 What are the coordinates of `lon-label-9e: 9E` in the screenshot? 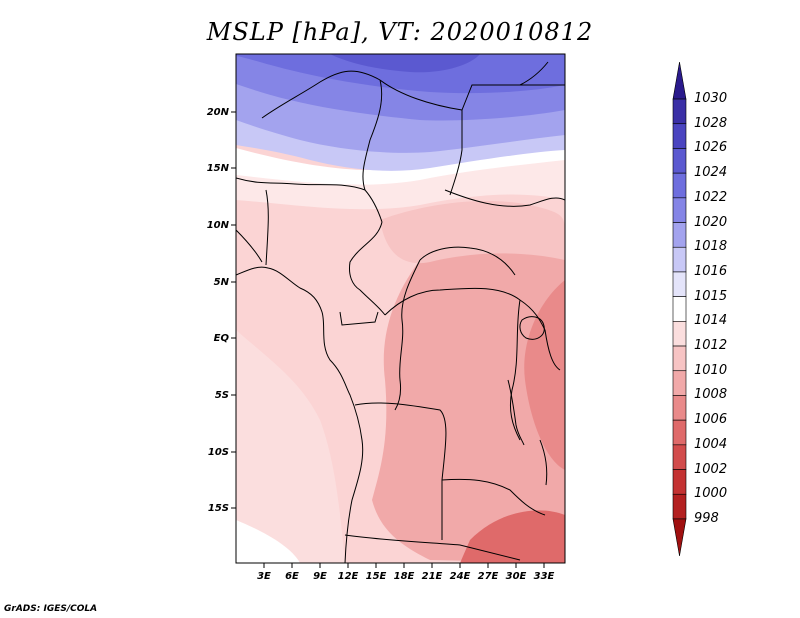 It's located at (320, 576).